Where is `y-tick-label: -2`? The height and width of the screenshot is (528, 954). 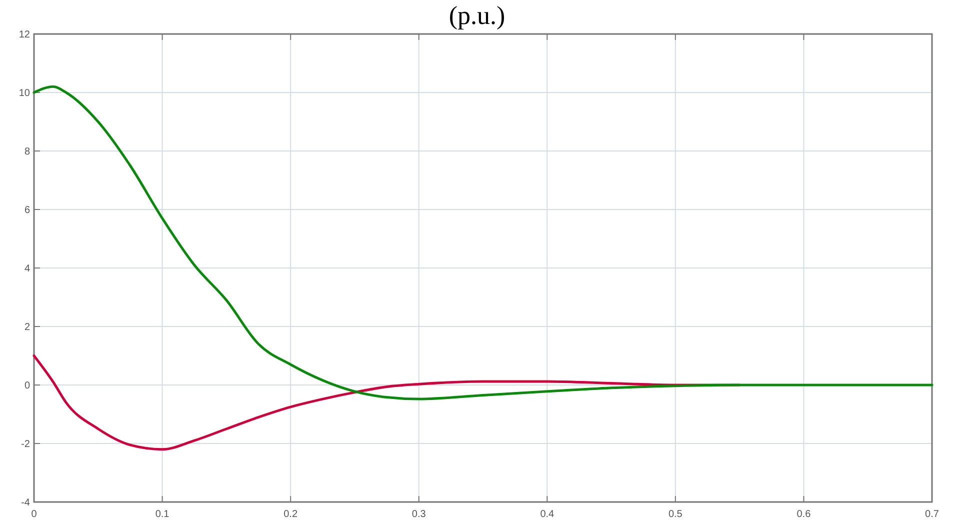 y-tick-label: -2 is located at coordinates (25, 444).